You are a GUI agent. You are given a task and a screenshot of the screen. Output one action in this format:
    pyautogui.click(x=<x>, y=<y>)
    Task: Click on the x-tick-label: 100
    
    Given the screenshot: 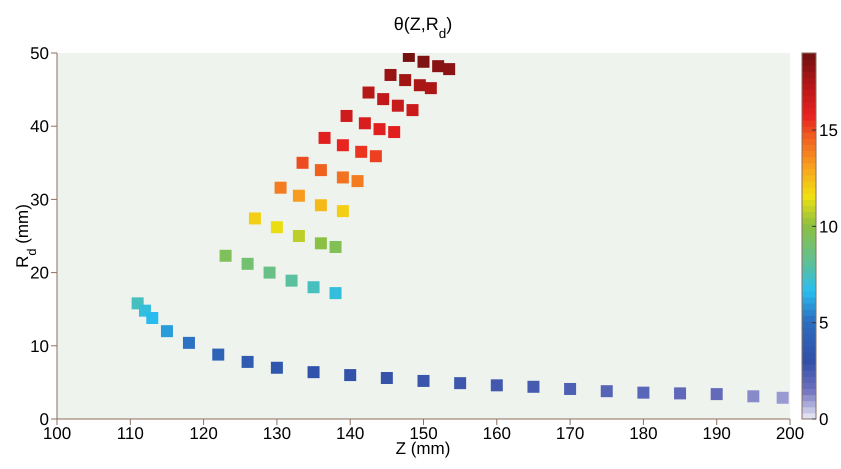 What is the action you would take?
    pyautogui.click(x=57, y=434)
    